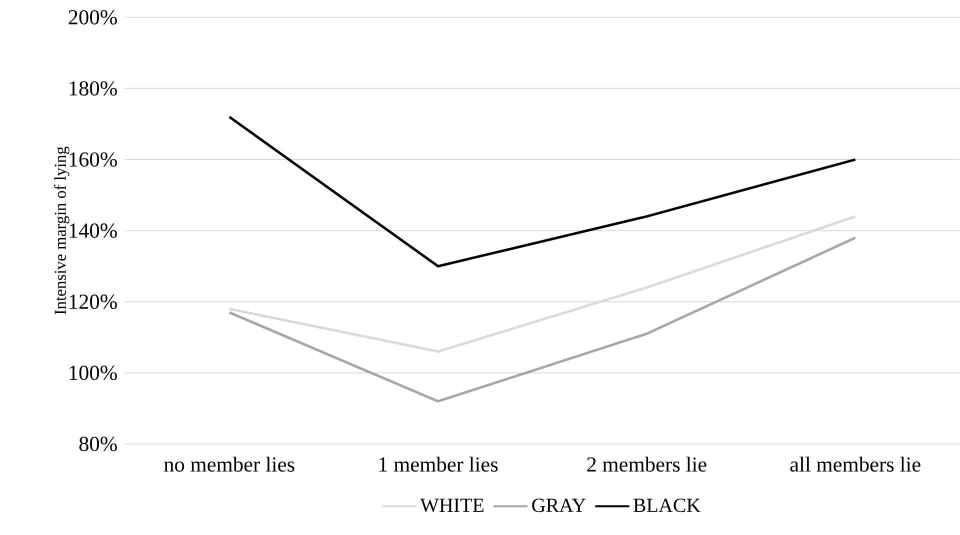  What do you see at coordinates (93, 230) in the screenshot?
I see `y-tick-label: 140%` at bounding box center [93, 230].